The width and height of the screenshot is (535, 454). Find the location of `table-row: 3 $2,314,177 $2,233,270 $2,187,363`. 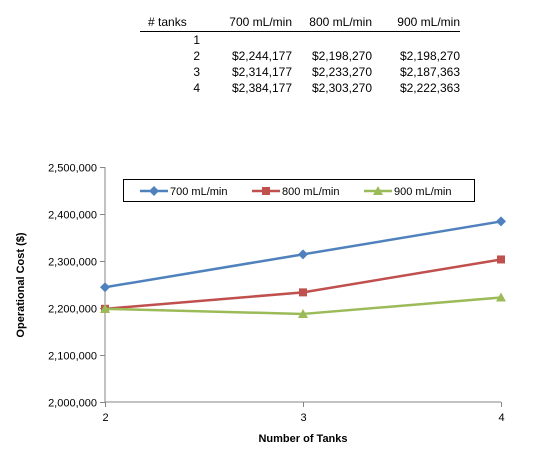

table-row: 3 $2,314,177 $2,233,270 $2,187,363 is located at coordinates (300, 72).